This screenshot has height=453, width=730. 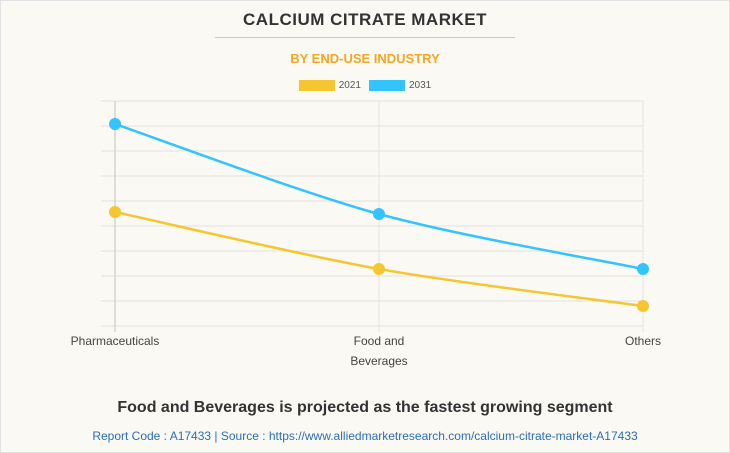 What do you see at coordinates (365, 37) in the screenshot?
I see `title-divider` at bounding box center [365, 37].